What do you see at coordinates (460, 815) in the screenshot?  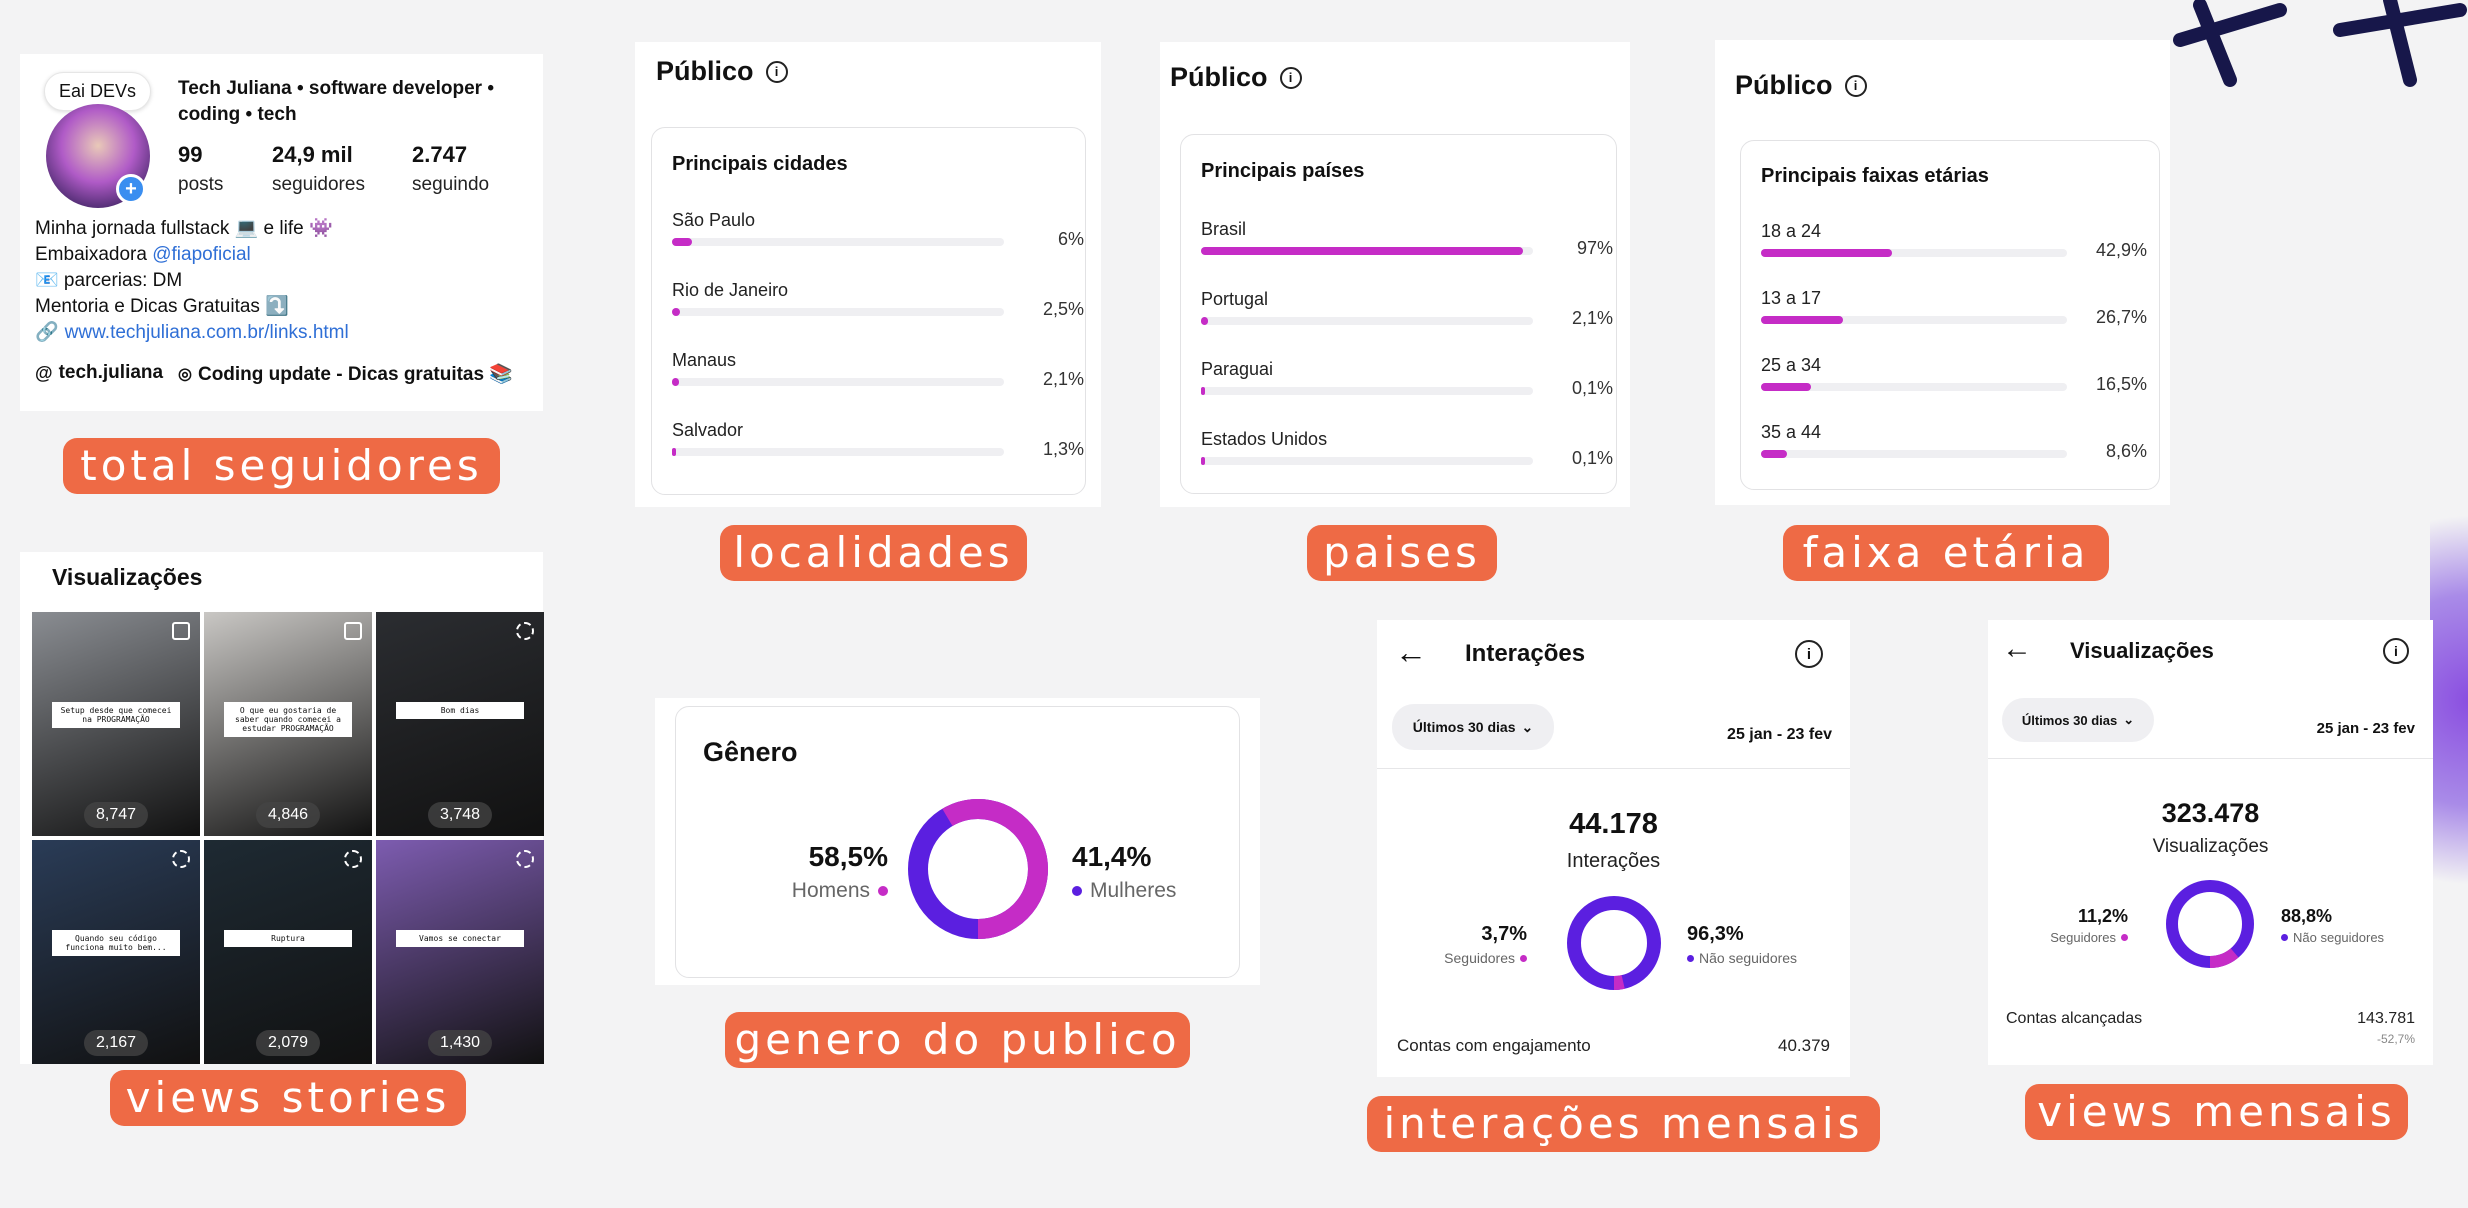 I see `story-view-count: 3,748` at bounding box center [460, 815].